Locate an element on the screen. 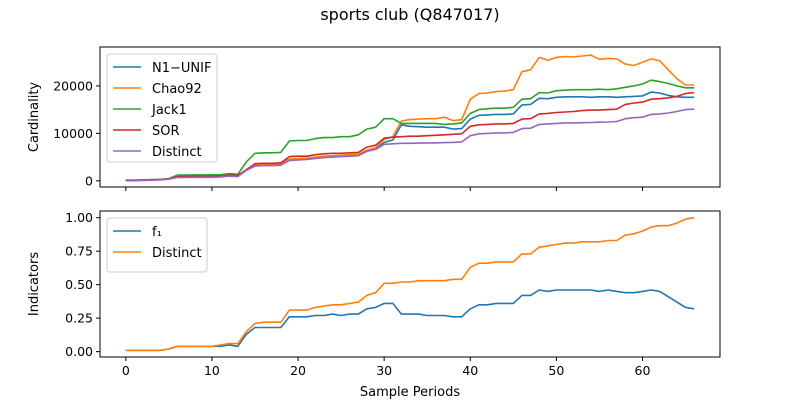 This screenshot has width=800, height=400. y-axis-label: Indicators is located at coordinates (34, 284).